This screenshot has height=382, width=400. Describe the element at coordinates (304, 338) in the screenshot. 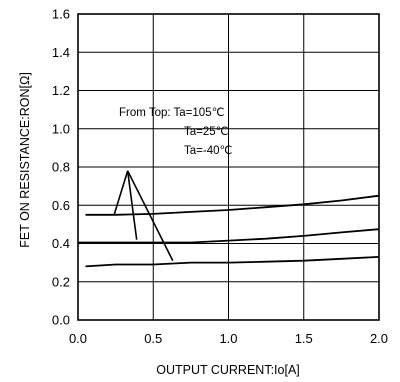

I see `x-tick-label: 1.5` at that location.